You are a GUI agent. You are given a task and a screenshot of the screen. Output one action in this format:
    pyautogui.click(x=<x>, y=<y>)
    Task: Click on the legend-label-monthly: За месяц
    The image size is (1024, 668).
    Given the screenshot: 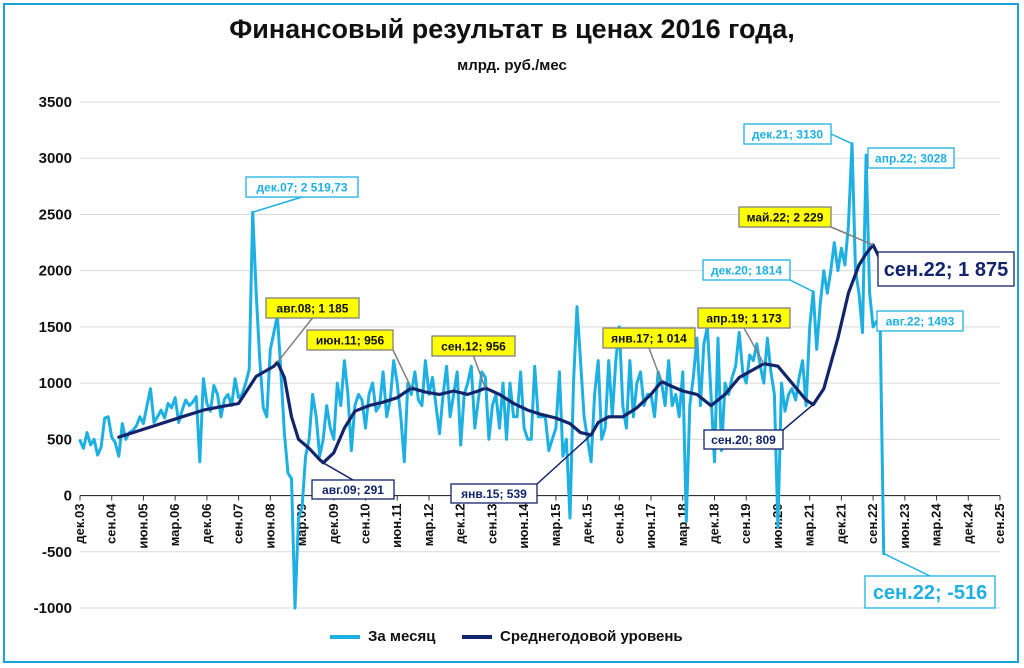 What is the action you would take?
    pyautogui.click(x=402, y=636)
    